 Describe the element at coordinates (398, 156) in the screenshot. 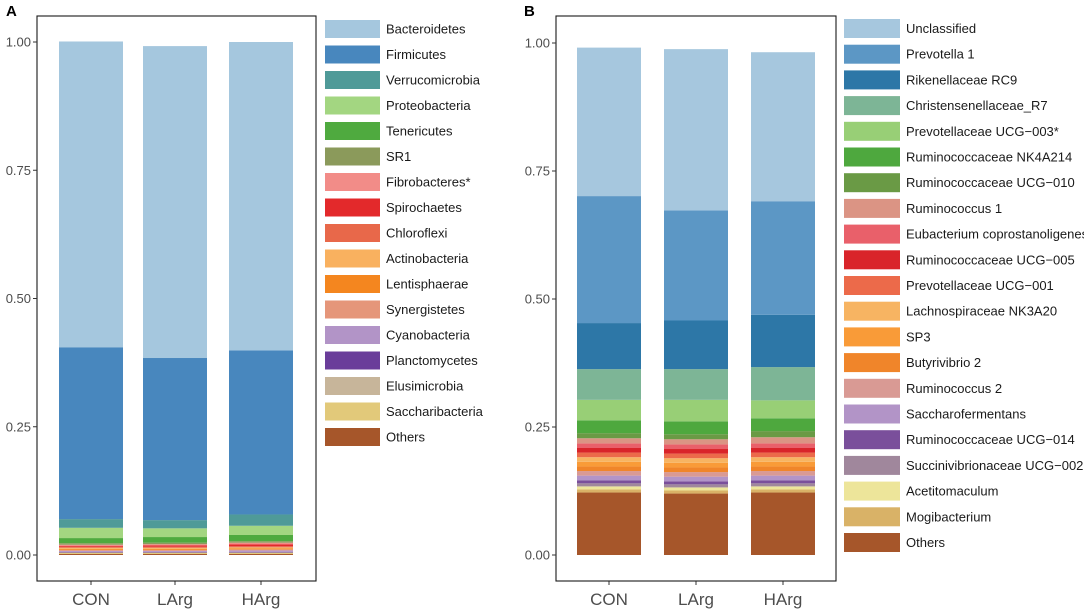

I see `legend-label: SR1` at that location.